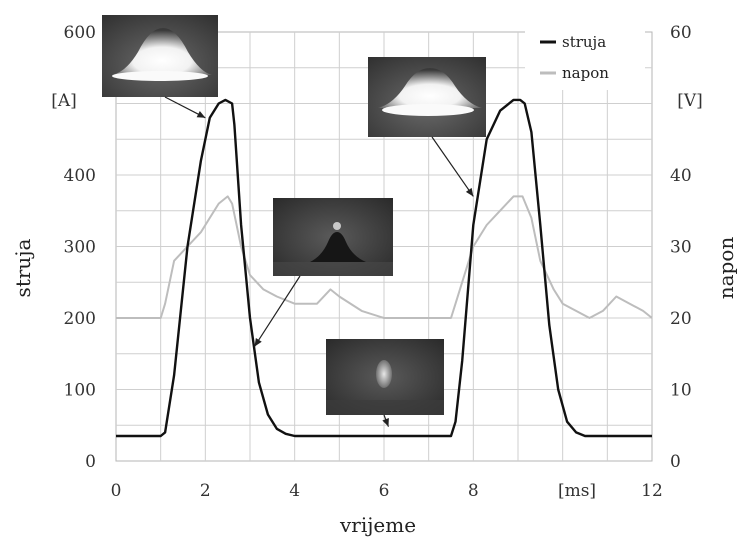 Image resolution: width=741 pixels, height=541 pixels. What do you see at coordinates (333, 237) in the screenshot?
I see `inset-dark-small-droplet` at bounding box center [333, 237].